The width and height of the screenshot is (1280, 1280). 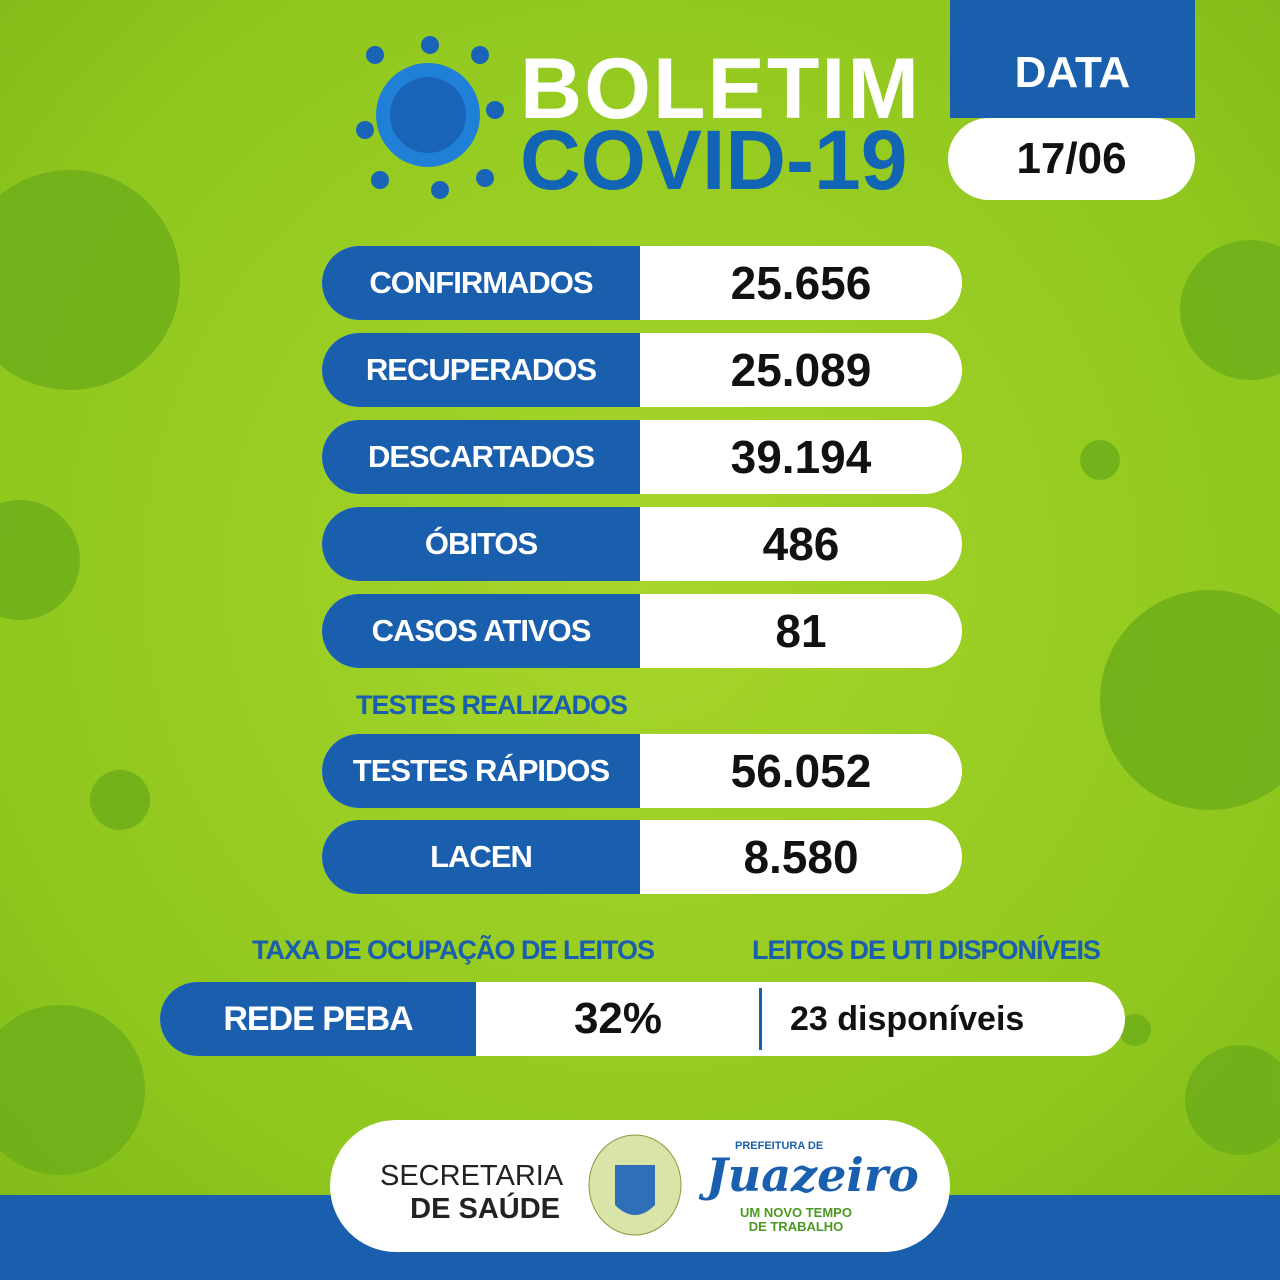 I want to click on stat-value: 25.656, so click(x=801, y=283).